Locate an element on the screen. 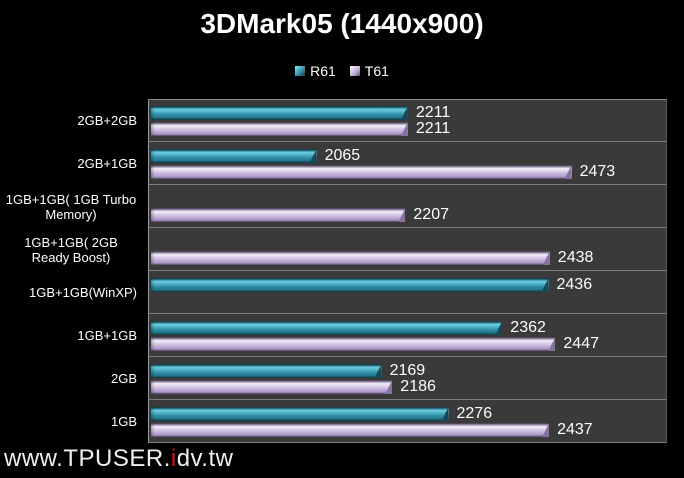  bar-slot-r61: 2436 is located at coordinates (408, 284).